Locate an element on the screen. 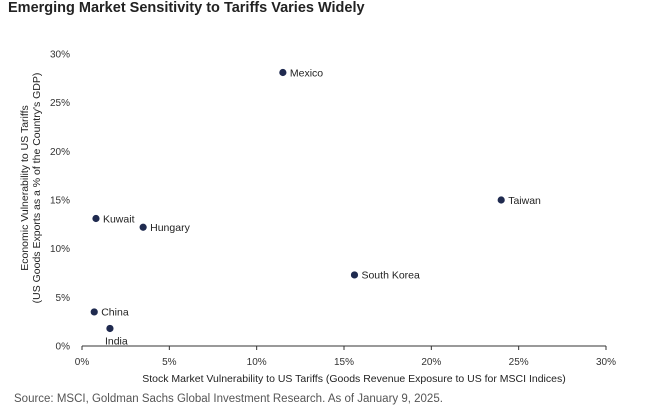 Image resolution: width=661 pixels, height=412 pixels. x-tick-label: 5% is located at coordinates (169, 362).